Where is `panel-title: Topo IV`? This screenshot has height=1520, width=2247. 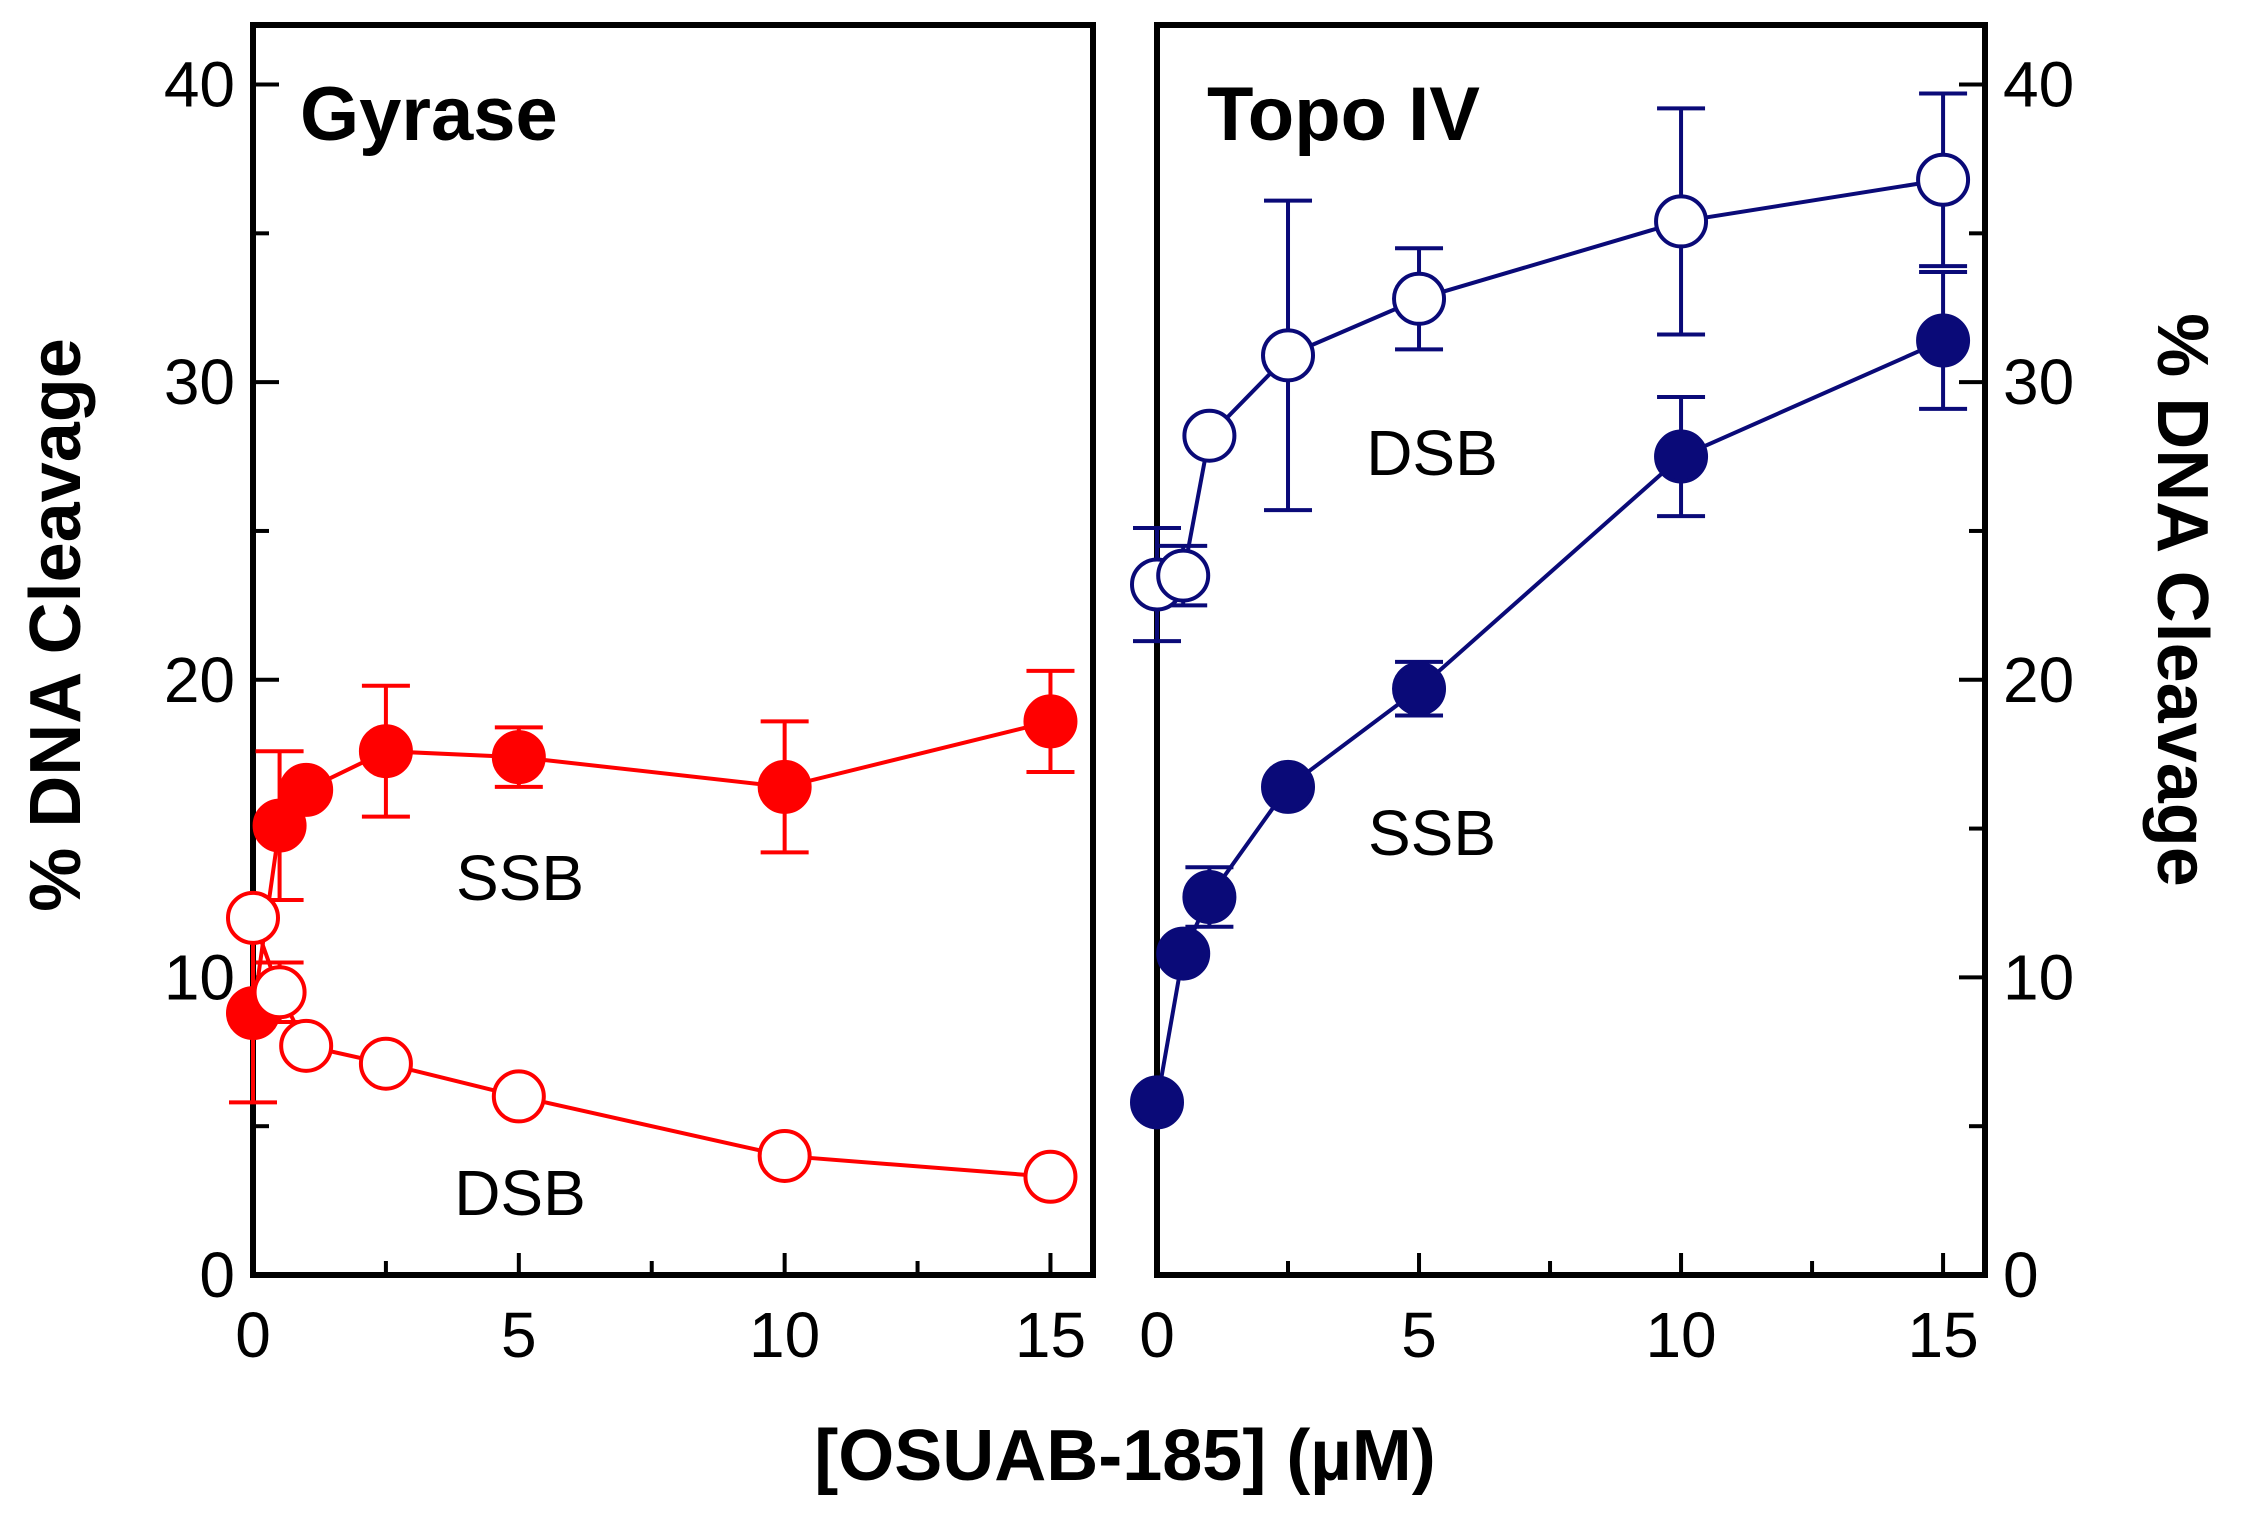 panel-title: Topo IV is located at coordinates (1343, 114).